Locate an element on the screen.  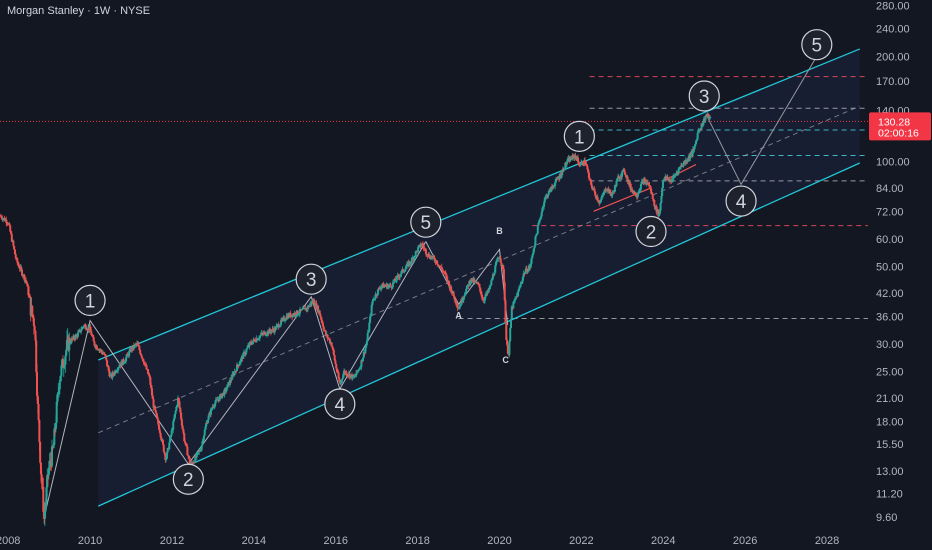
y-tick-label: 84.00 is located at coordinates (890, 189).